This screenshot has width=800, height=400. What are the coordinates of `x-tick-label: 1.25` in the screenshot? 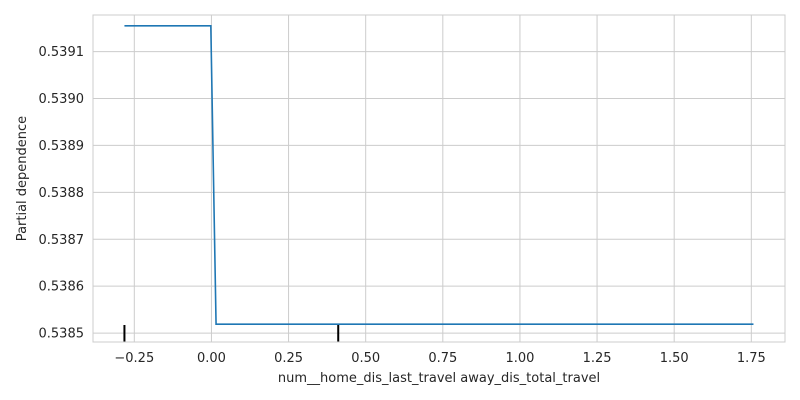 It's located at (597, 358).